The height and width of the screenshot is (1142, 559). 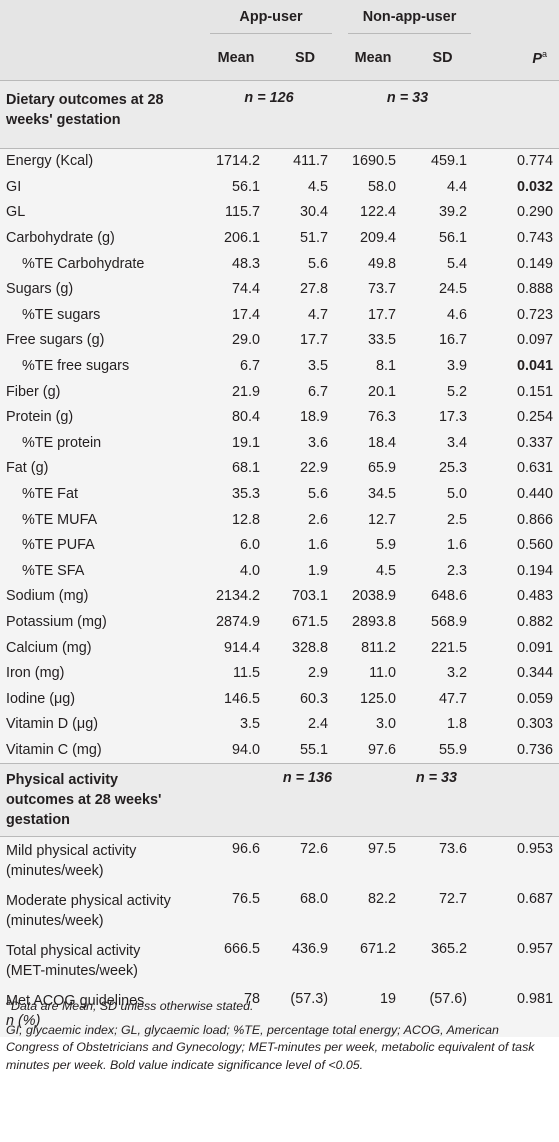 What do you see at coordinates (449, 621) in the screenshot?
I see `value-sd-non: 568.9` at bounding box center [449, 621].